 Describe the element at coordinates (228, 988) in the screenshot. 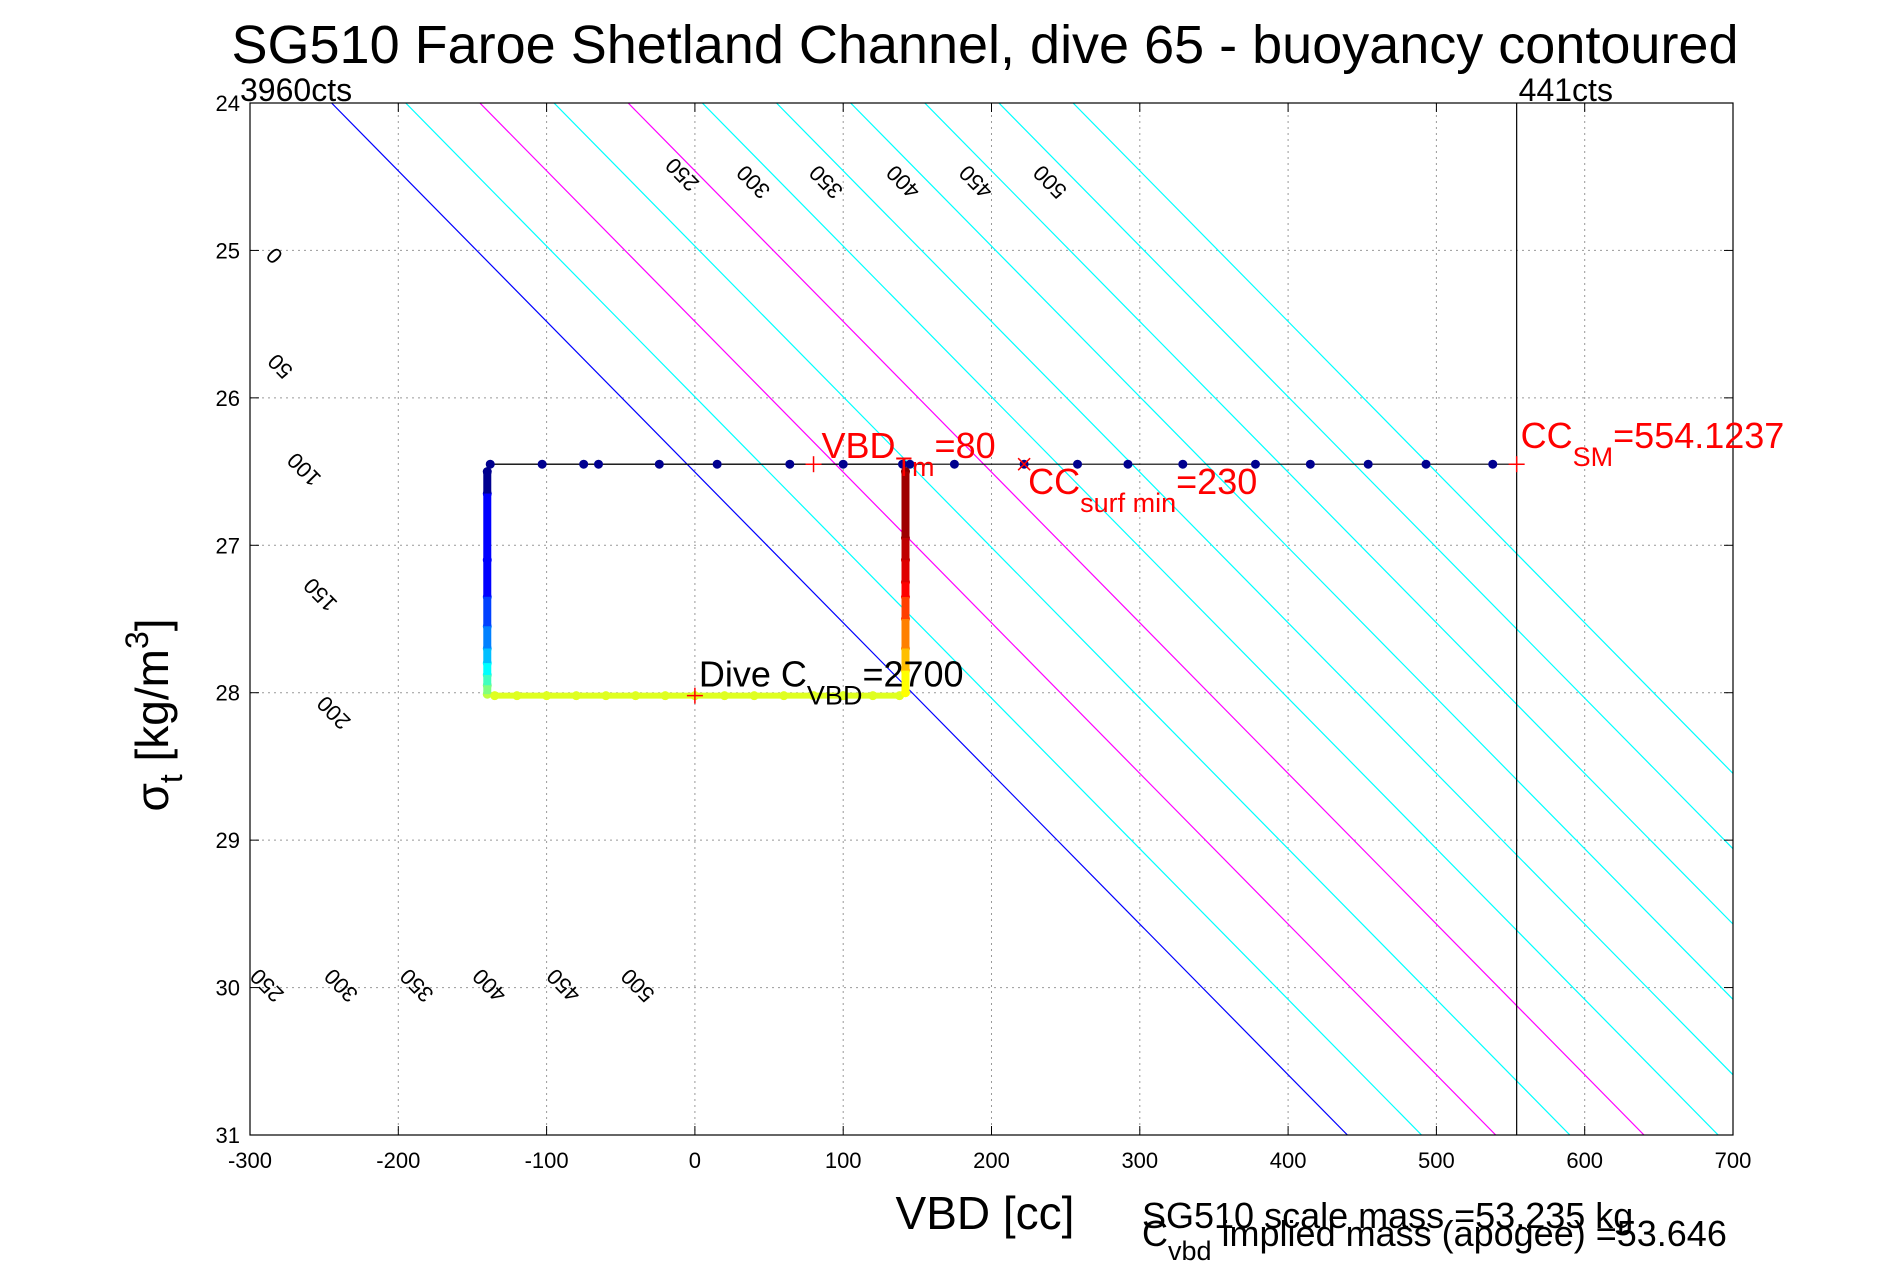

I see `y-tick-label: 30` at that location.